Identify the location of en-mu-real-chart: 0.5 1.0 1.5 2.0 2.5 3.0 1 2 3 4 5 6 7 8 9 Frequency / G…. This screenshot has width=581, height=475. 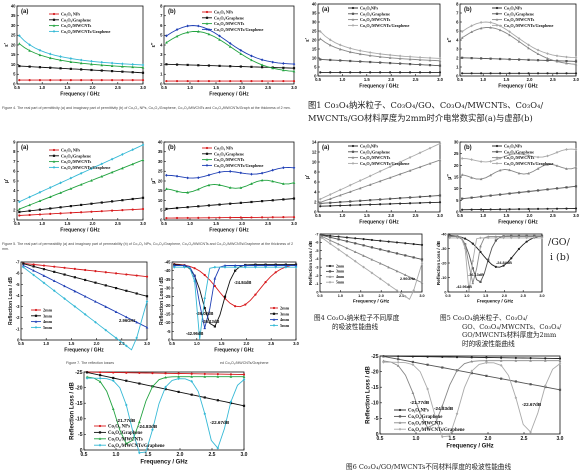
(74, 188).